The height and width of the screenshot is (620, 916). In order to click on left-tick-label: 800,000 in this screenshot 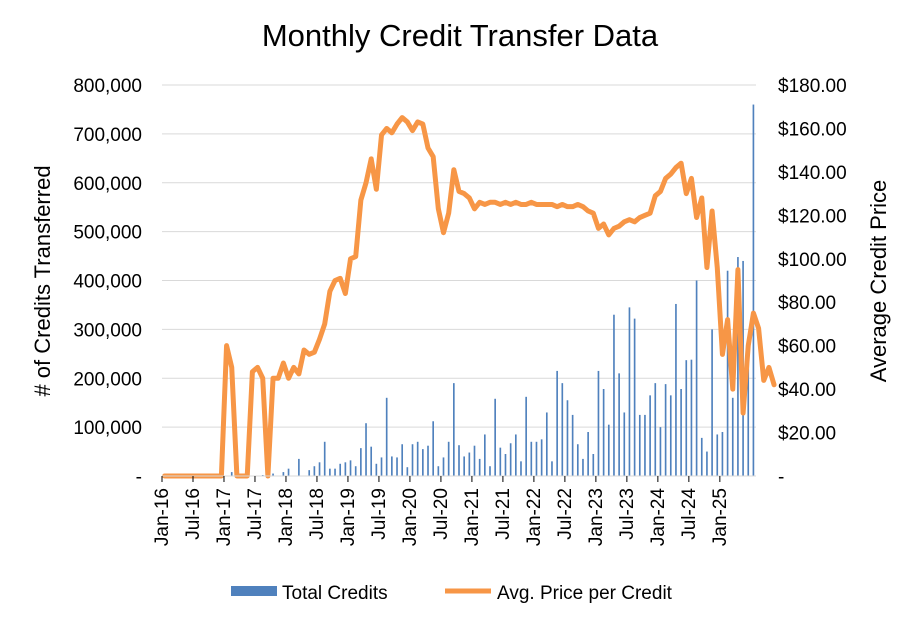, I will do `click(107, 86)`.